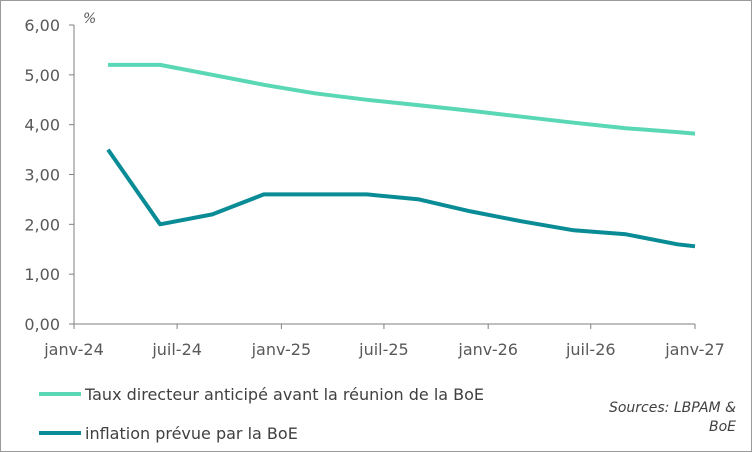 The image size is (752, 452). Describe the element at coordinates (42, 75) in the screenshot. I see `y-tick-label: 5,00` at that location.